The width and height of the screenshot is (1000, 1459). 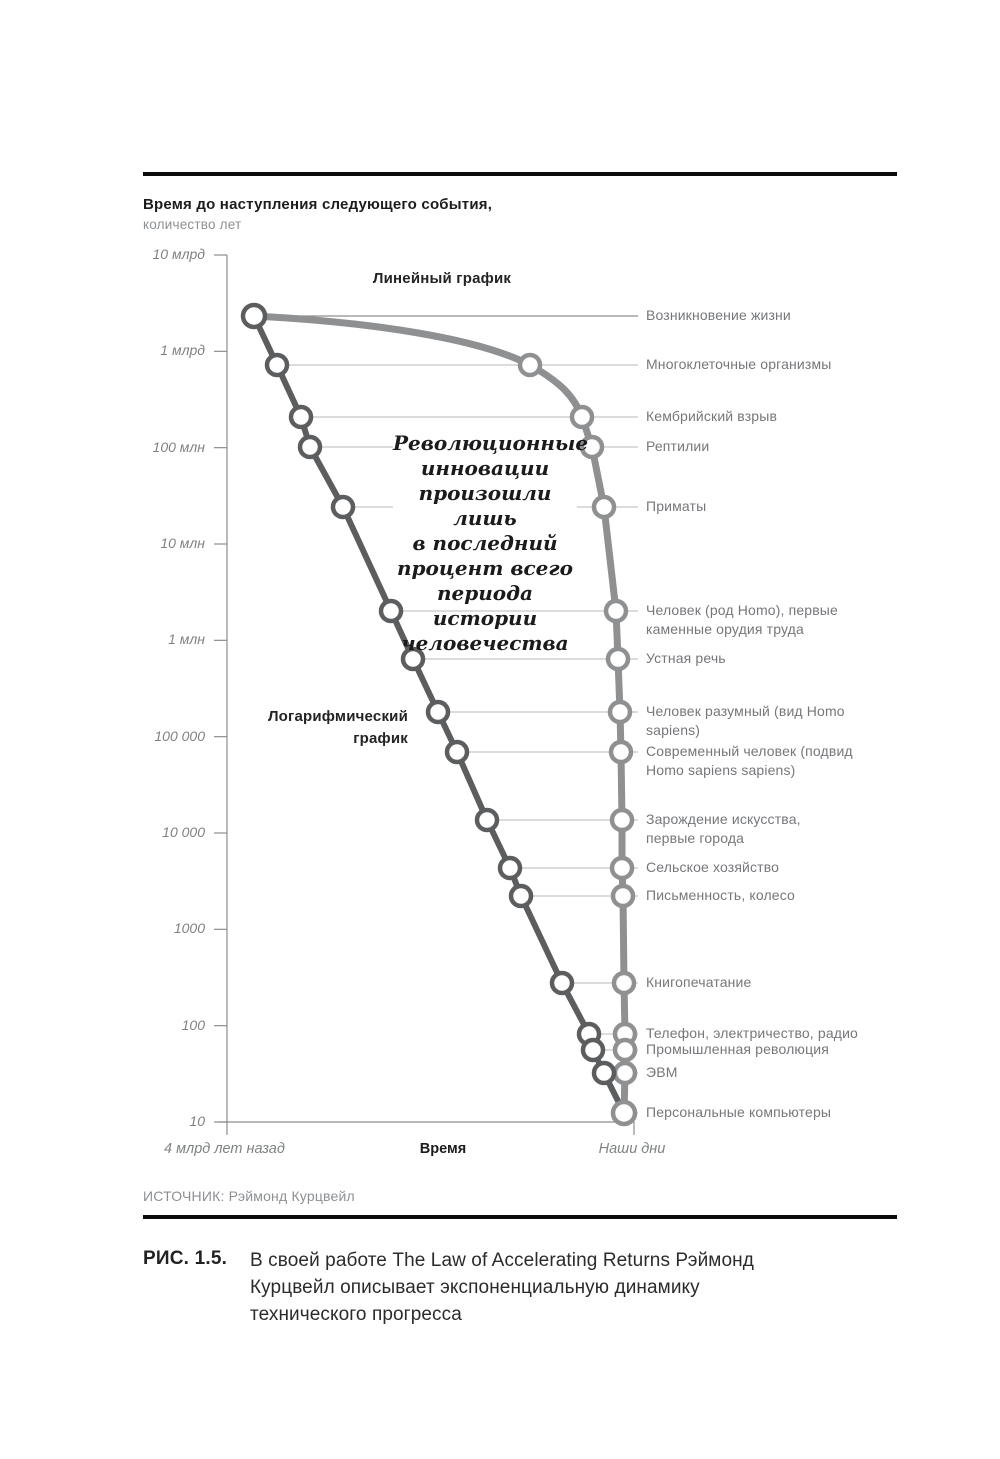 I want to click on y-tick-label: 100 млн, so click(x=178, y=446).